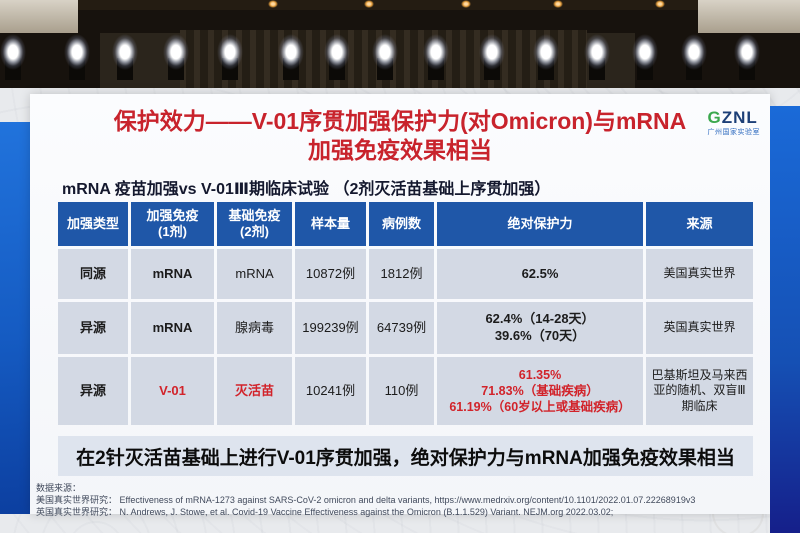 The image size is (800, 533). I want to click on cell-samples: 199239例, so click(330, 328).